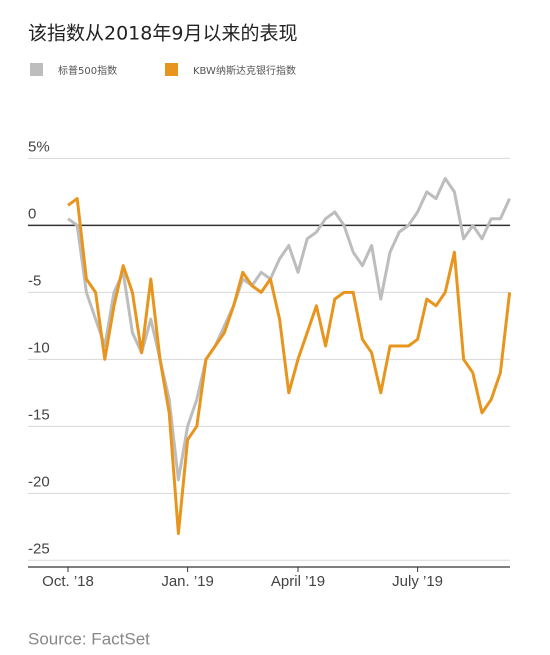 The width and height of the screenshot is (550, 655). I want to click on y-tick-label: -5, so click(34, 280).